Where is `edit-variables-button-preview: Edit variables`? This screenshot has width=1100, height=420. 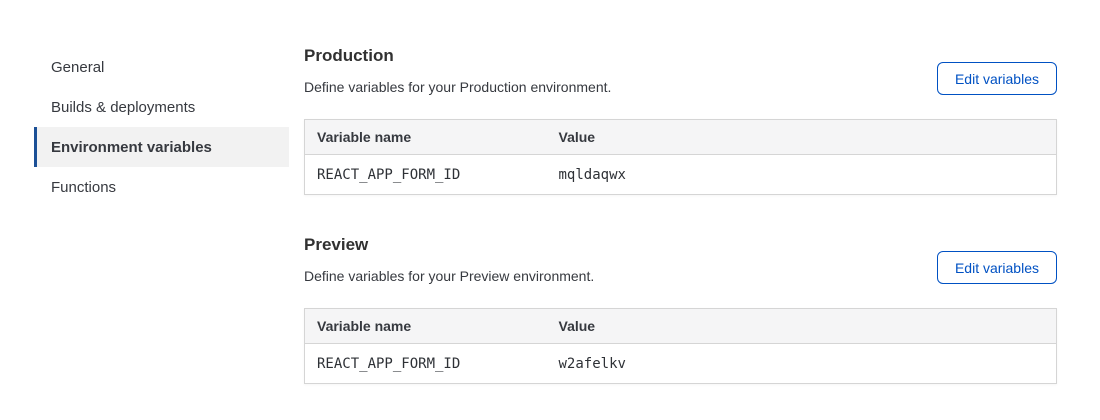 edit-variables-button-preview: Edit variables is located at coordinates (996, 267).